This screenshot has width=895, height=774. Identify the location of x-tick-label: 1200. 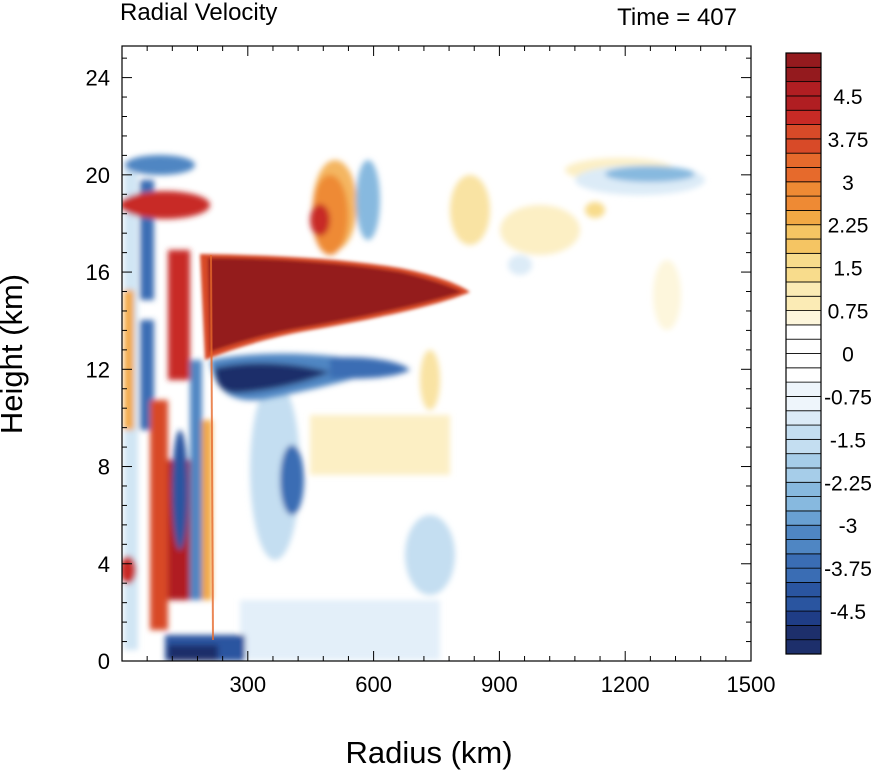
(625, 684).